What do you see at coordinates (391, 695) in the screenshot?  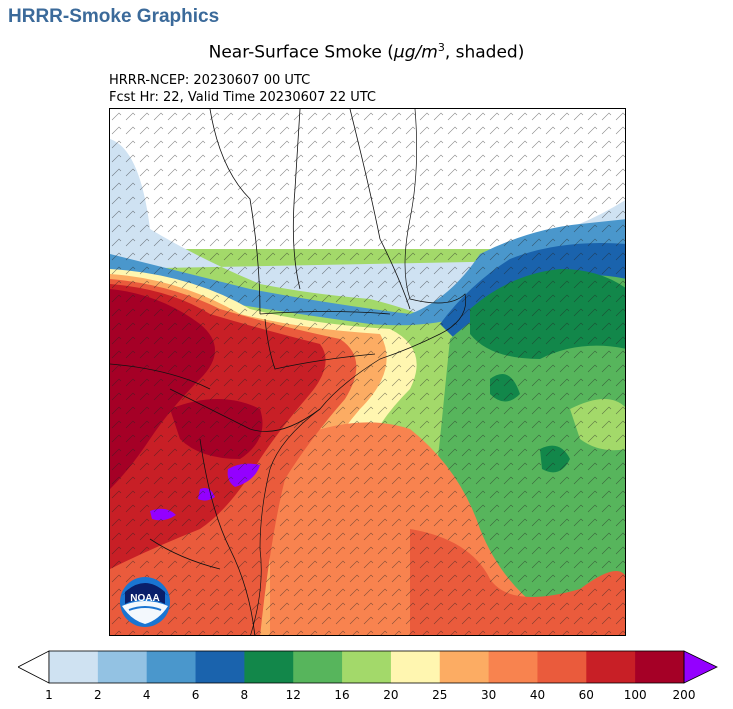 I see `colorbar-tick-label: 20` at bounding box center [391, 695].